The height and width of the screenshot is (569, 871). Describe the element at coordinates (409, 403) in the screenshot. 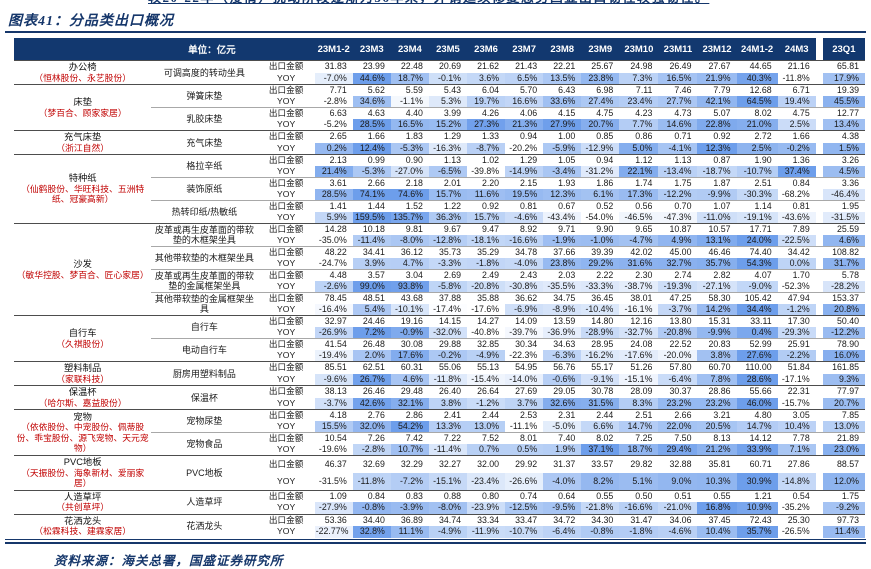

I see `yoy-value-cell: 32.1%` at that location.